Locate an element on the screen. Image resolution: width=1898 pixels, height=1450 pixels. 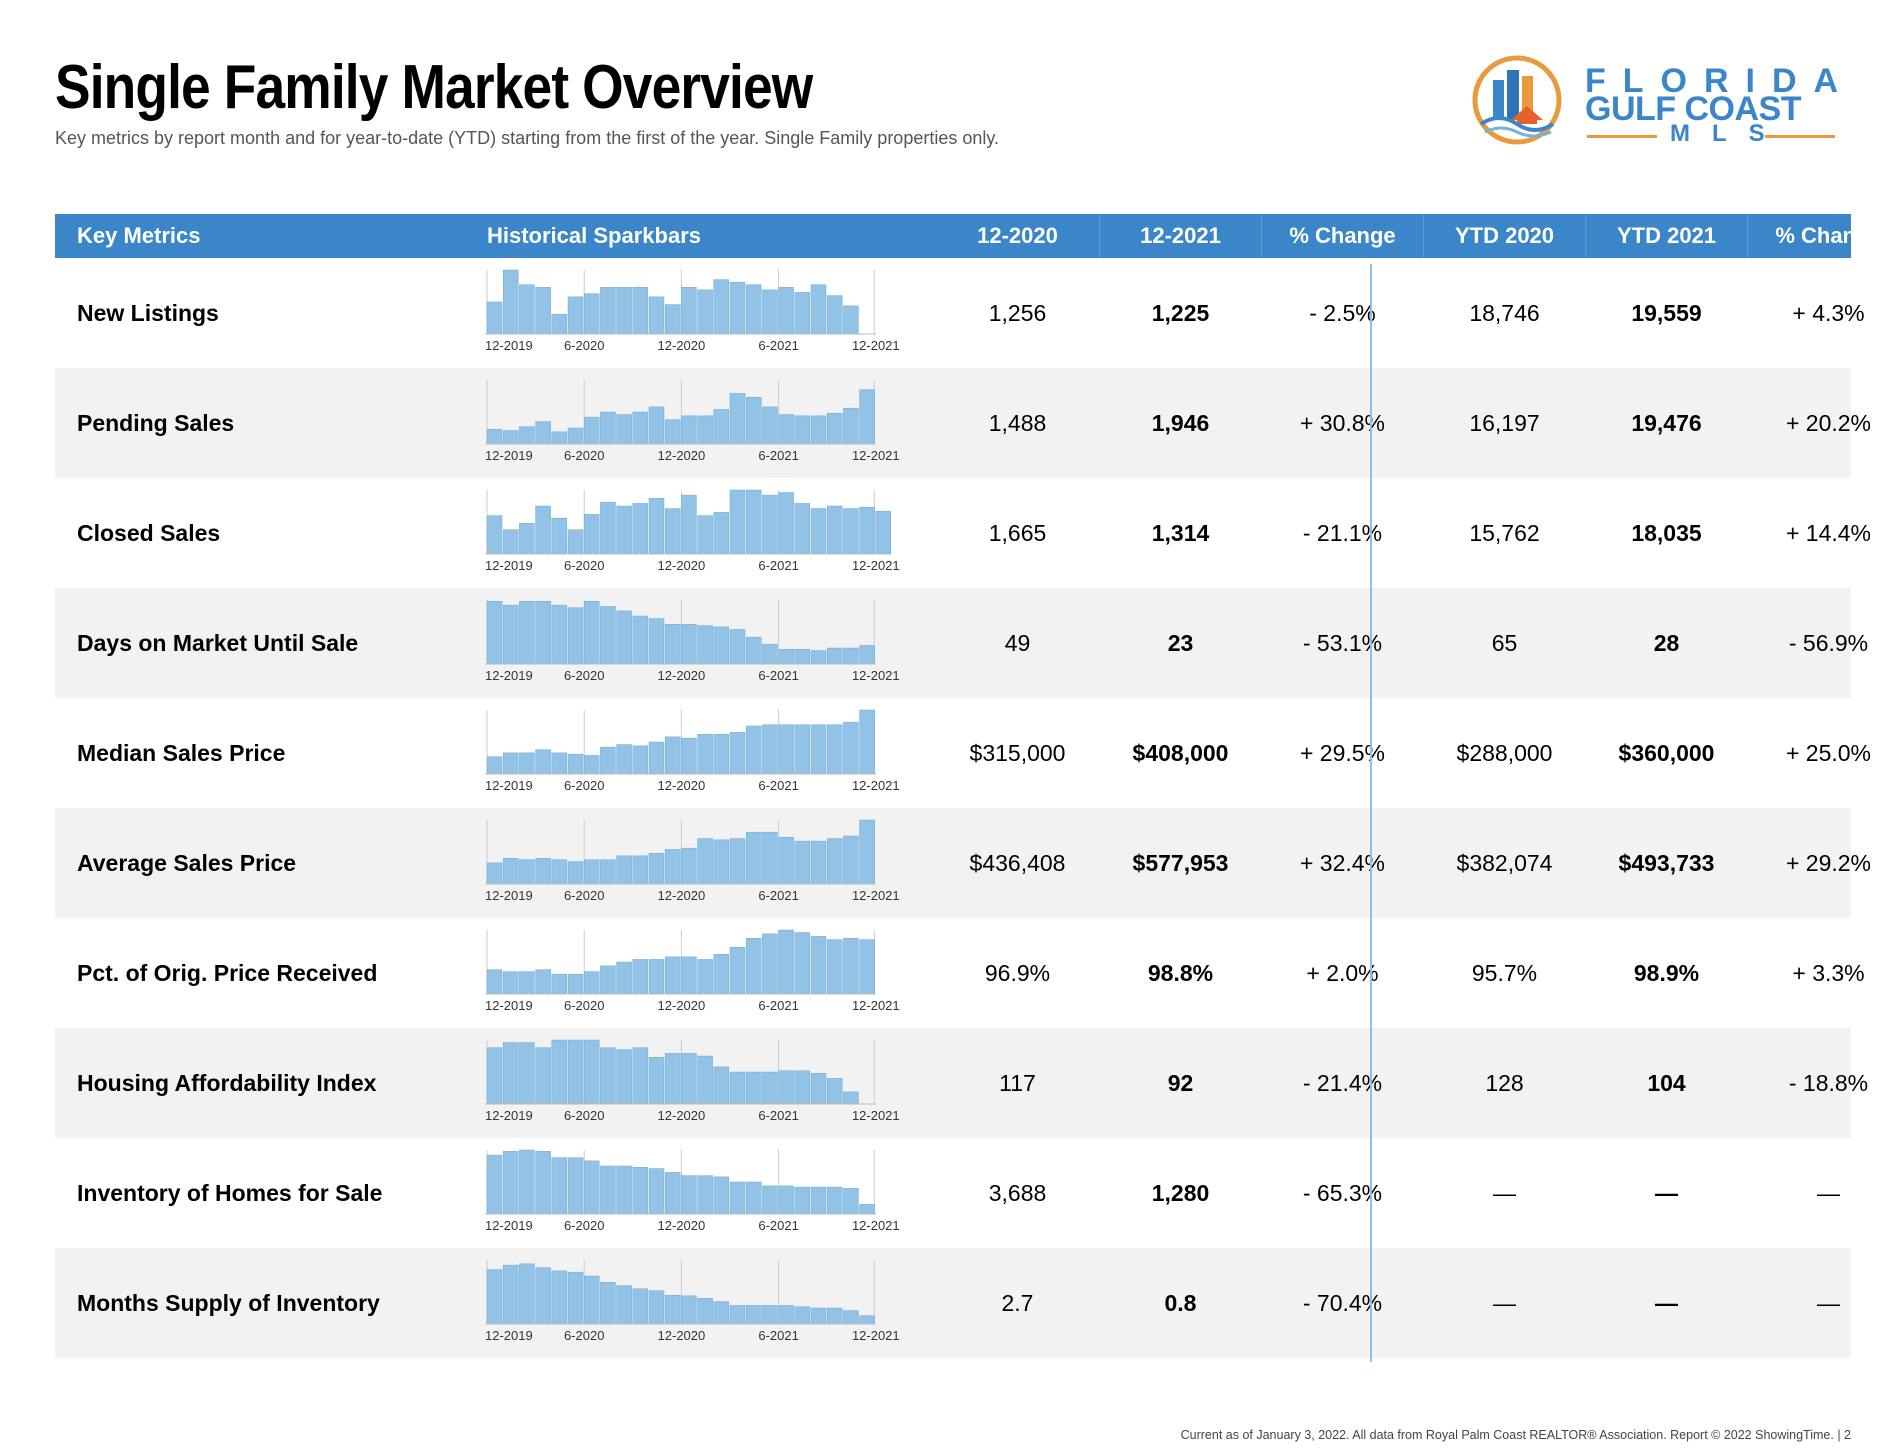
cell-pct-change-month: - 70.4% is located at coordinates (1342, 1303).